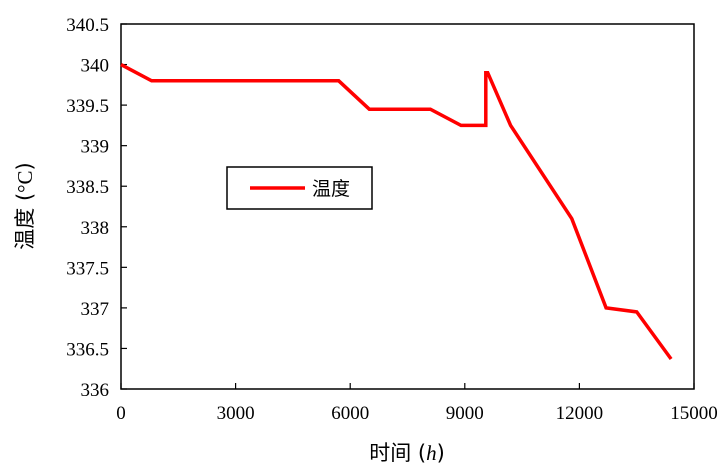 This screenshot has width=720, height=469. What do you see at coordinates (407, 453) in the screenshot?
I see `x-axis-title: 时间 (h)` at bounding box center [407, 453].